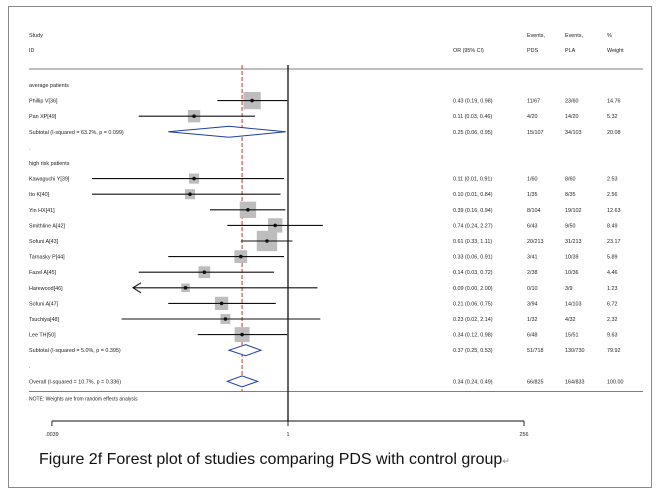 The image size is (662, 496). What do you see at coordinates (52, 435) in the screenshot?
I see `x-tick-label: .0039` at bounding box center [52, 435].